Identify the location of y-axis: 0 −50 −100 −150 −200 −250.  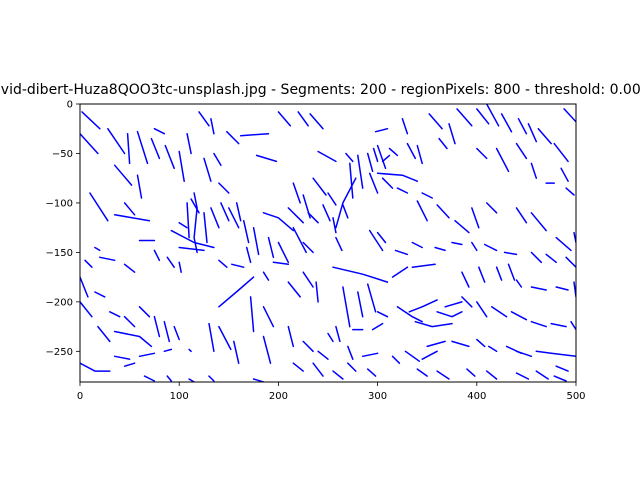
(63, 229).